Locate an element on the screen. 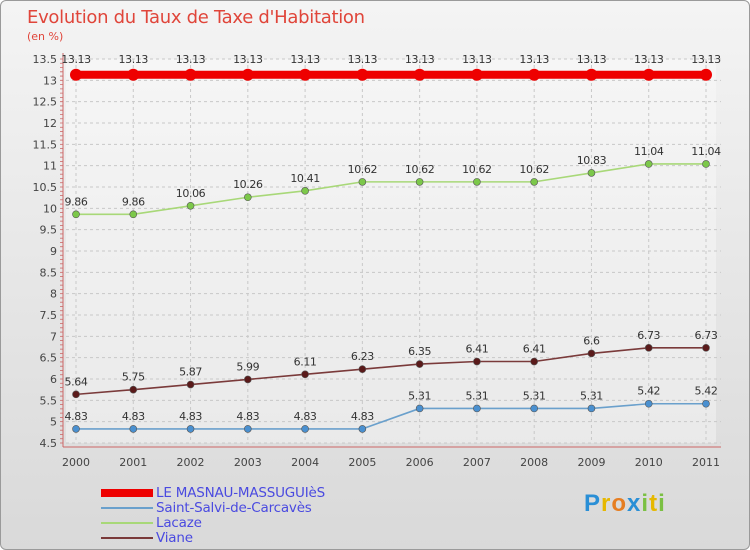 This screenshot has width=750, height=550. y-tick-label: 6.5 is located at coordinates (49, 358).